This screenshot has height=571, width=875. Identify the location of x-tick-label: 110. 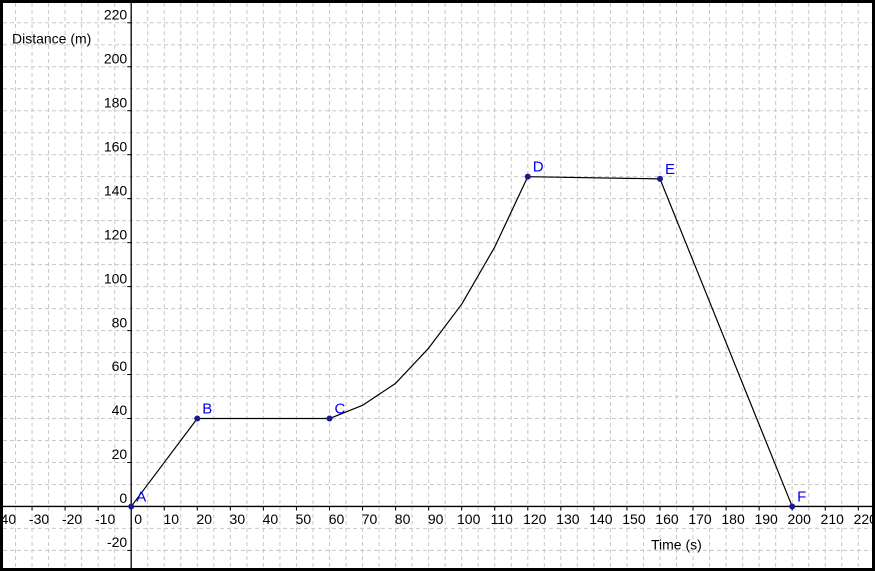
(502, 519).